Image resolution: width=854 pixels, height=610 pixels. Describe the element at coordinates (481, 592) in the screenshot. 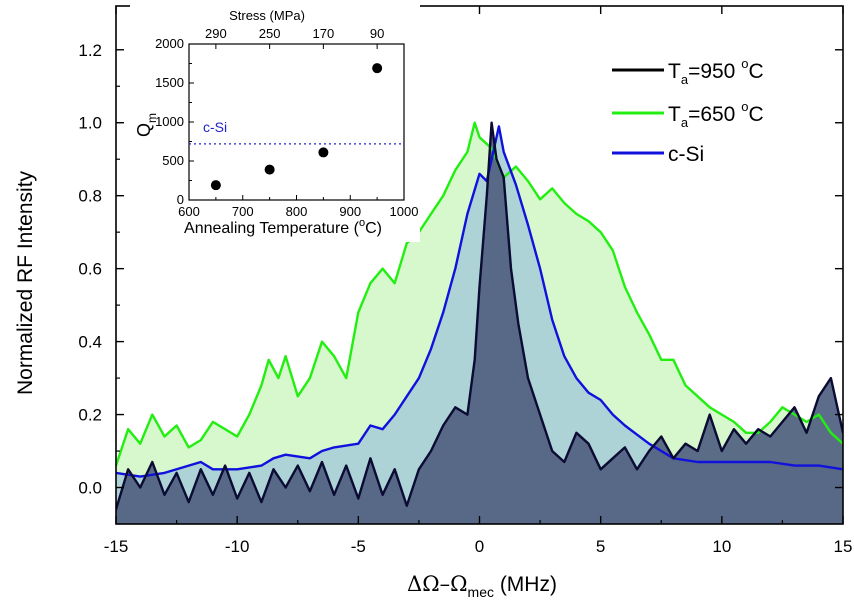

I see `main-x-axis-label-sub: mec` at that location.